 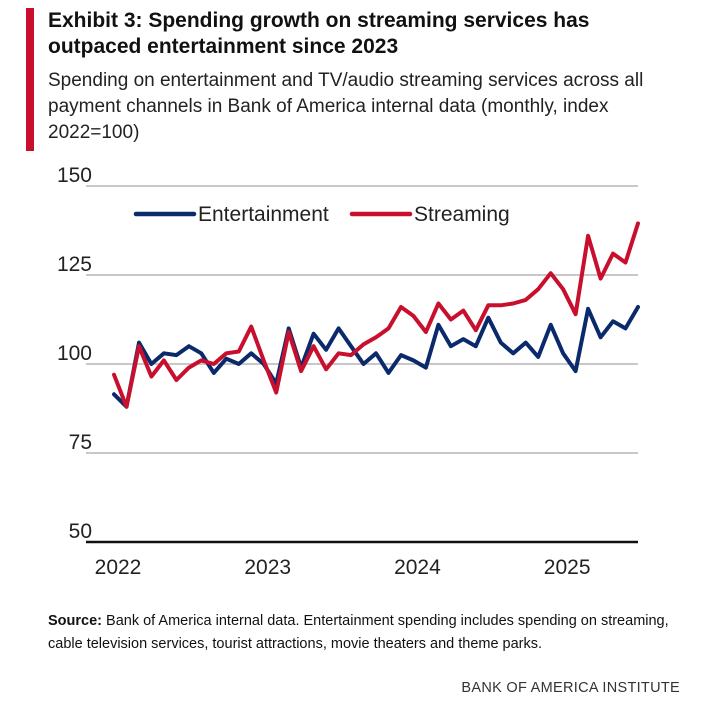 I want to click on source-label: Source:, so click(x=75, y=621).